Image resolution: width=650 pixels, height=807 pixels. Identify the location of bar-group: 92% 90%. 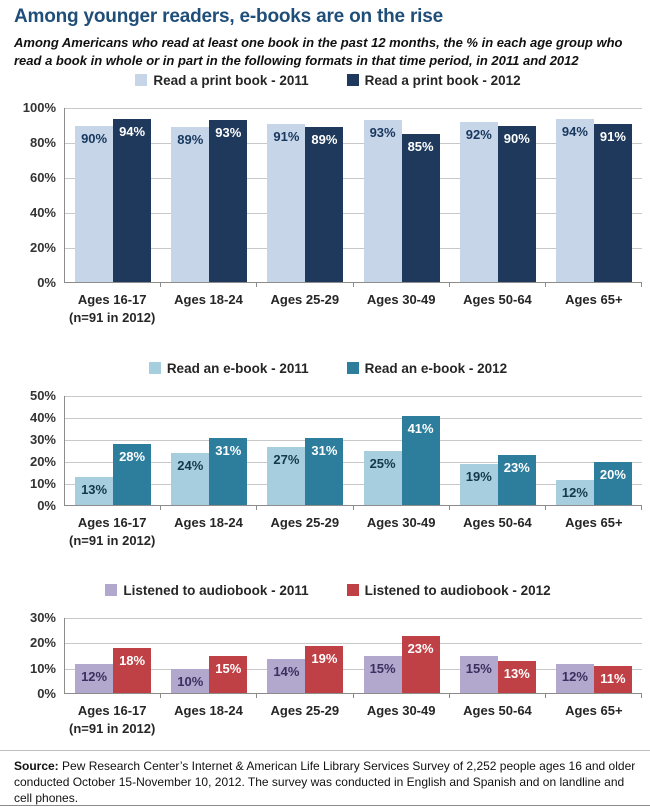
(498, 195).